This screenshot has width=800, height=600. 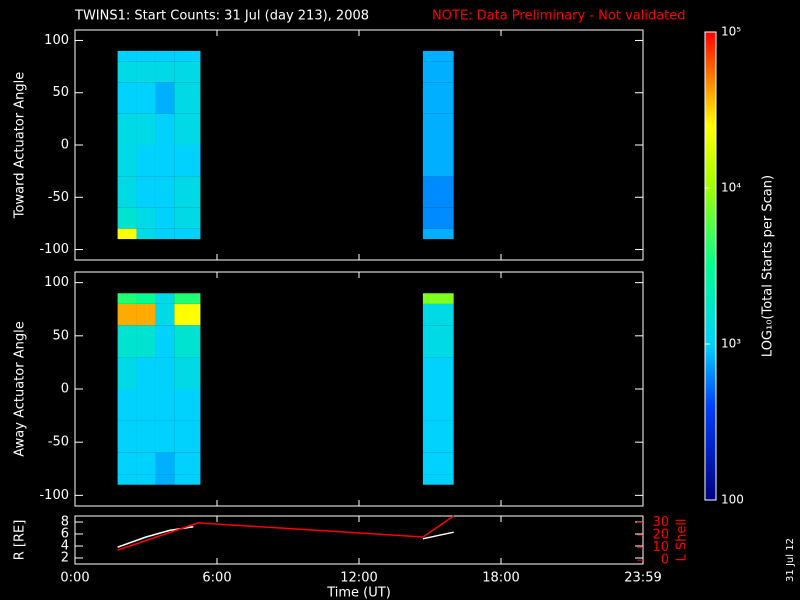 What do you see at coordinates (65, 522) in the screenshot?
I see `y-tick-label: 8` at bounding box center [65, 522].